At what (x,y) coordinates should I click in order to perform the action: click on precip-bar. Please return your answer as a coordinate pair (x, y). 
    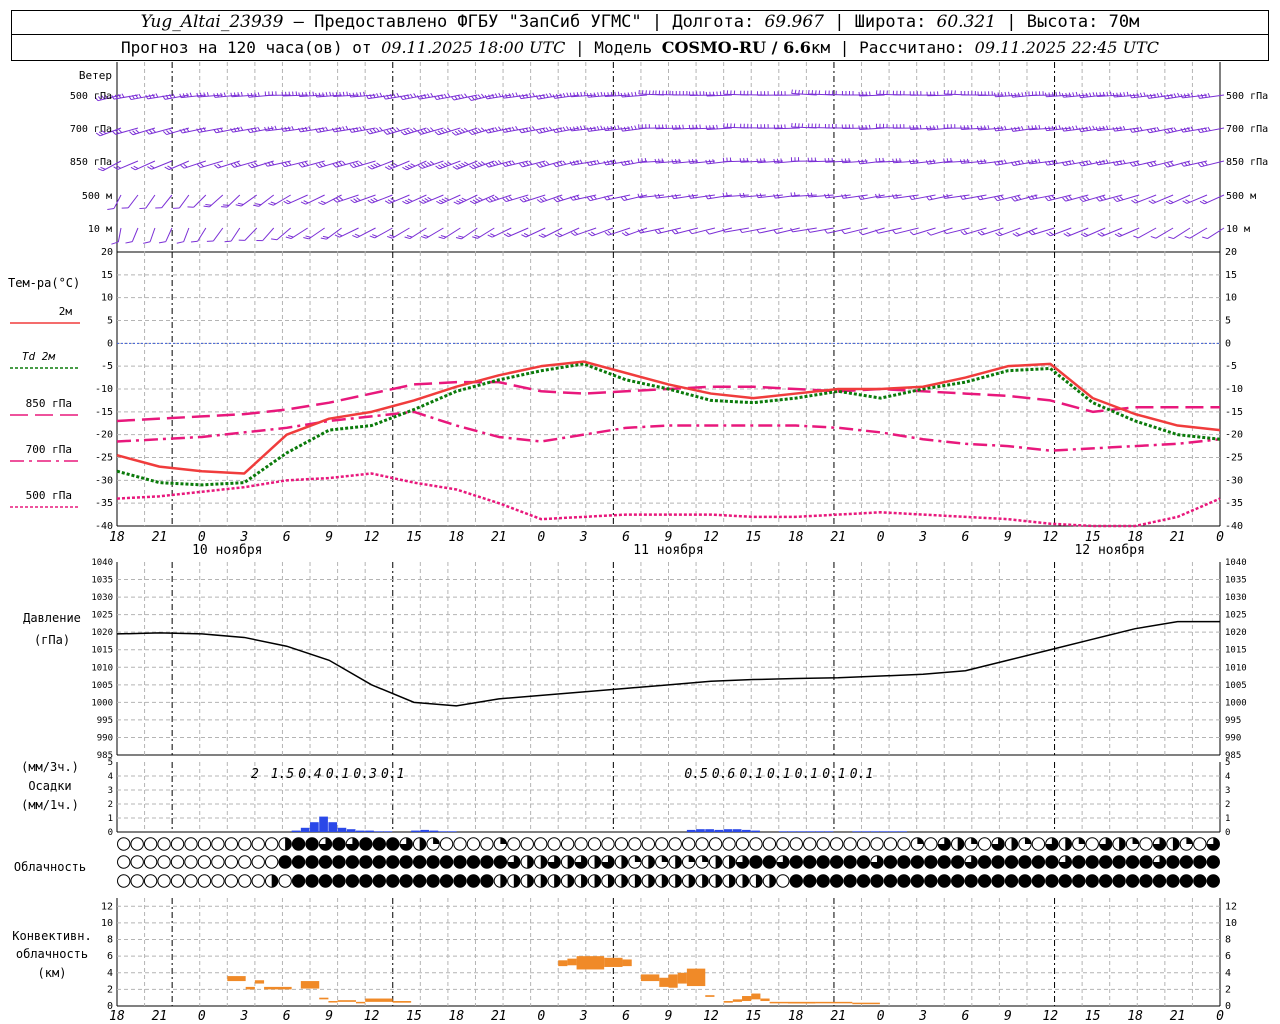
    Looking at the image, I should click on (351, 830).